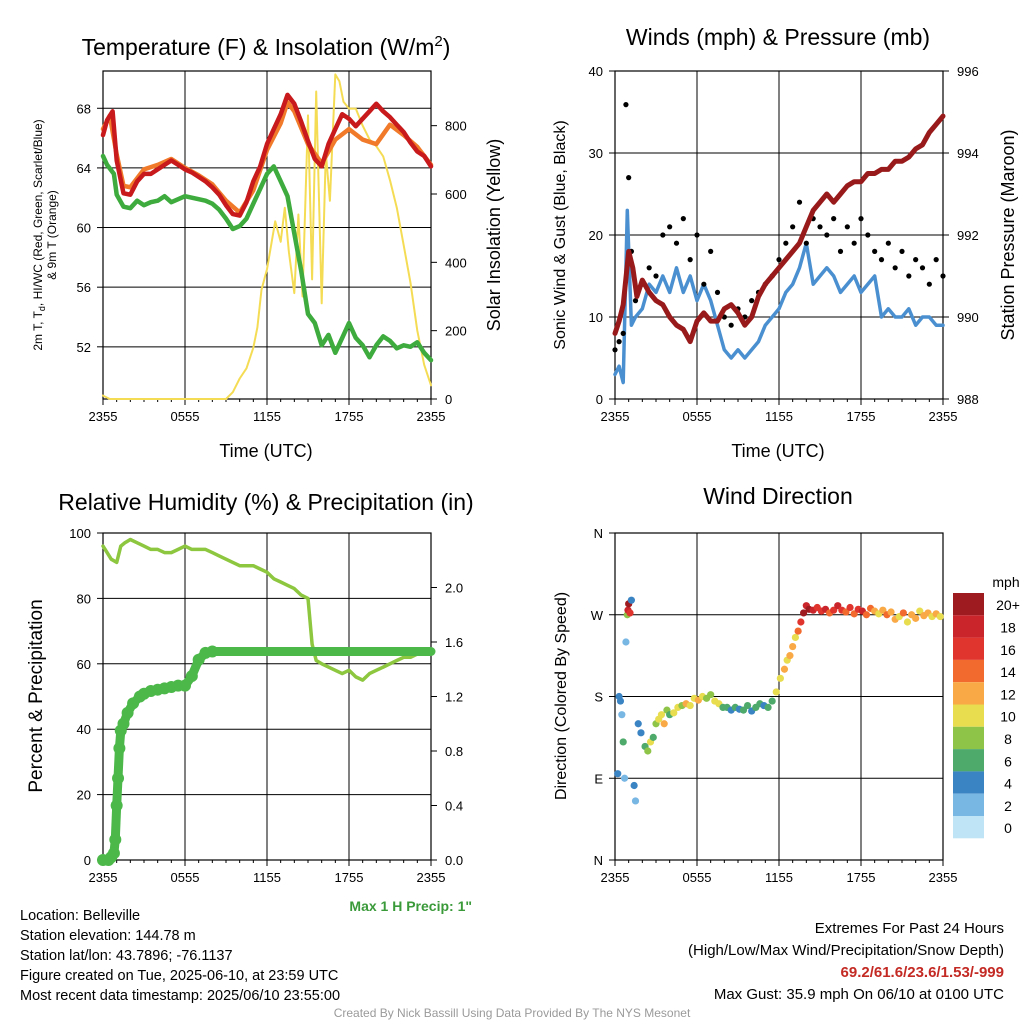 This screenshot has height=1024, width=1024. What do you see at coordinates (968, 317) in the screenshot?
I see `y2-tick-label: 990` at bounding box center [968, 317].